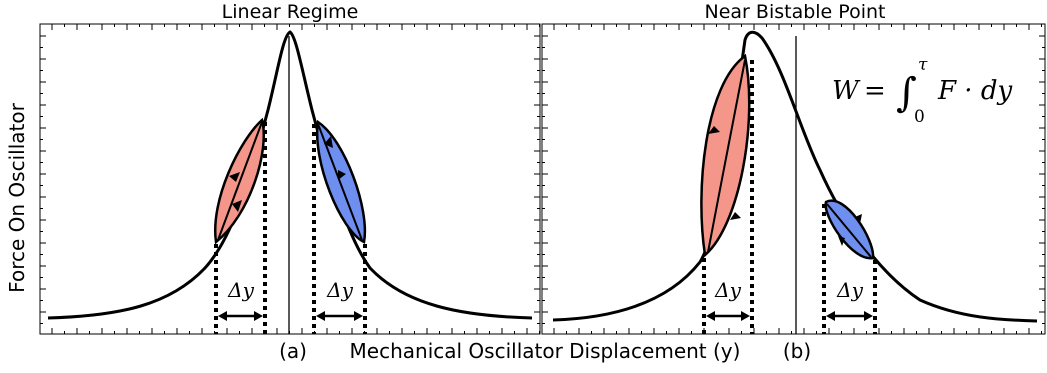 This screenshot has width=1047, height=373. I want to click on panel-a-delta-arrow-right-head-r, so click(358, 316).